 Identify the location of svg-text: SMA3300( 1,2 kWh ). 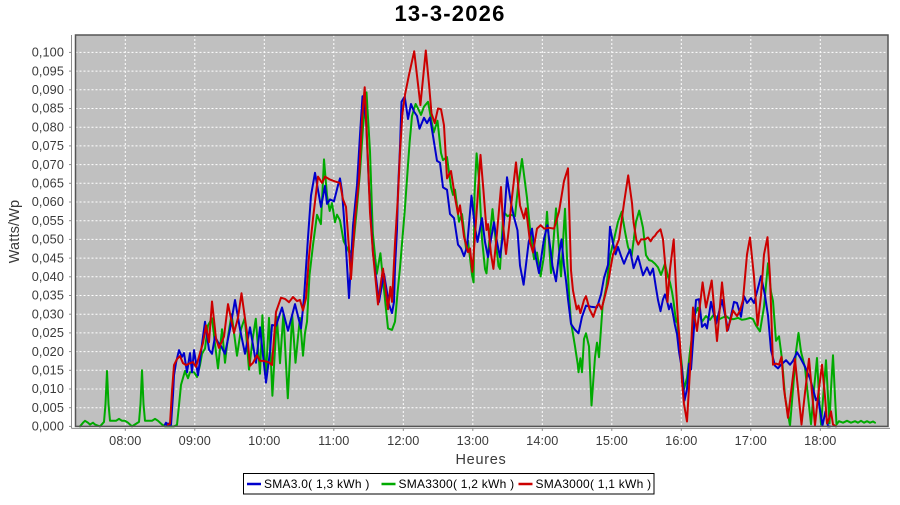
(457, 484).